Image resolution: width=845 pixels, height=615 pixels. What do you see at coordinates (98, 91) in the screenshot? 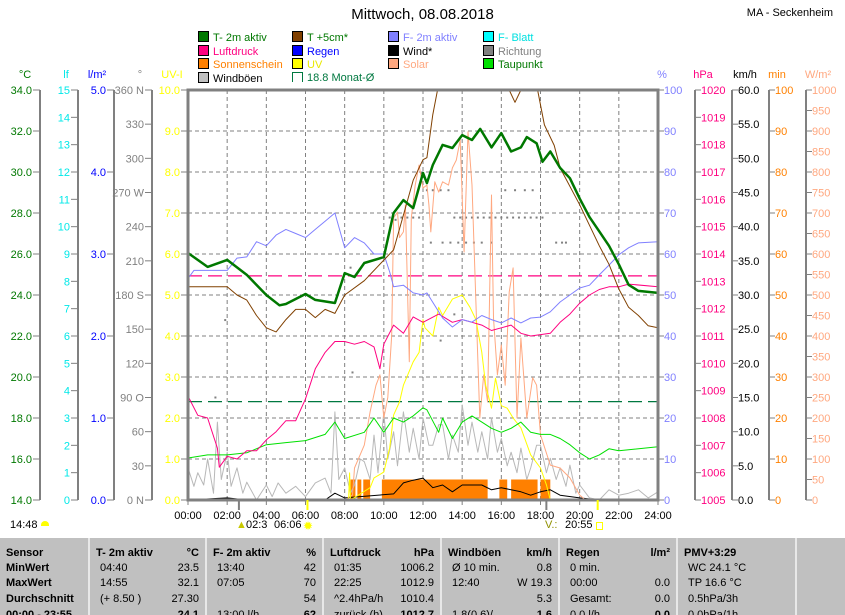
I see `axis-tick-label: 5.0` at bounding box center [98, 91].